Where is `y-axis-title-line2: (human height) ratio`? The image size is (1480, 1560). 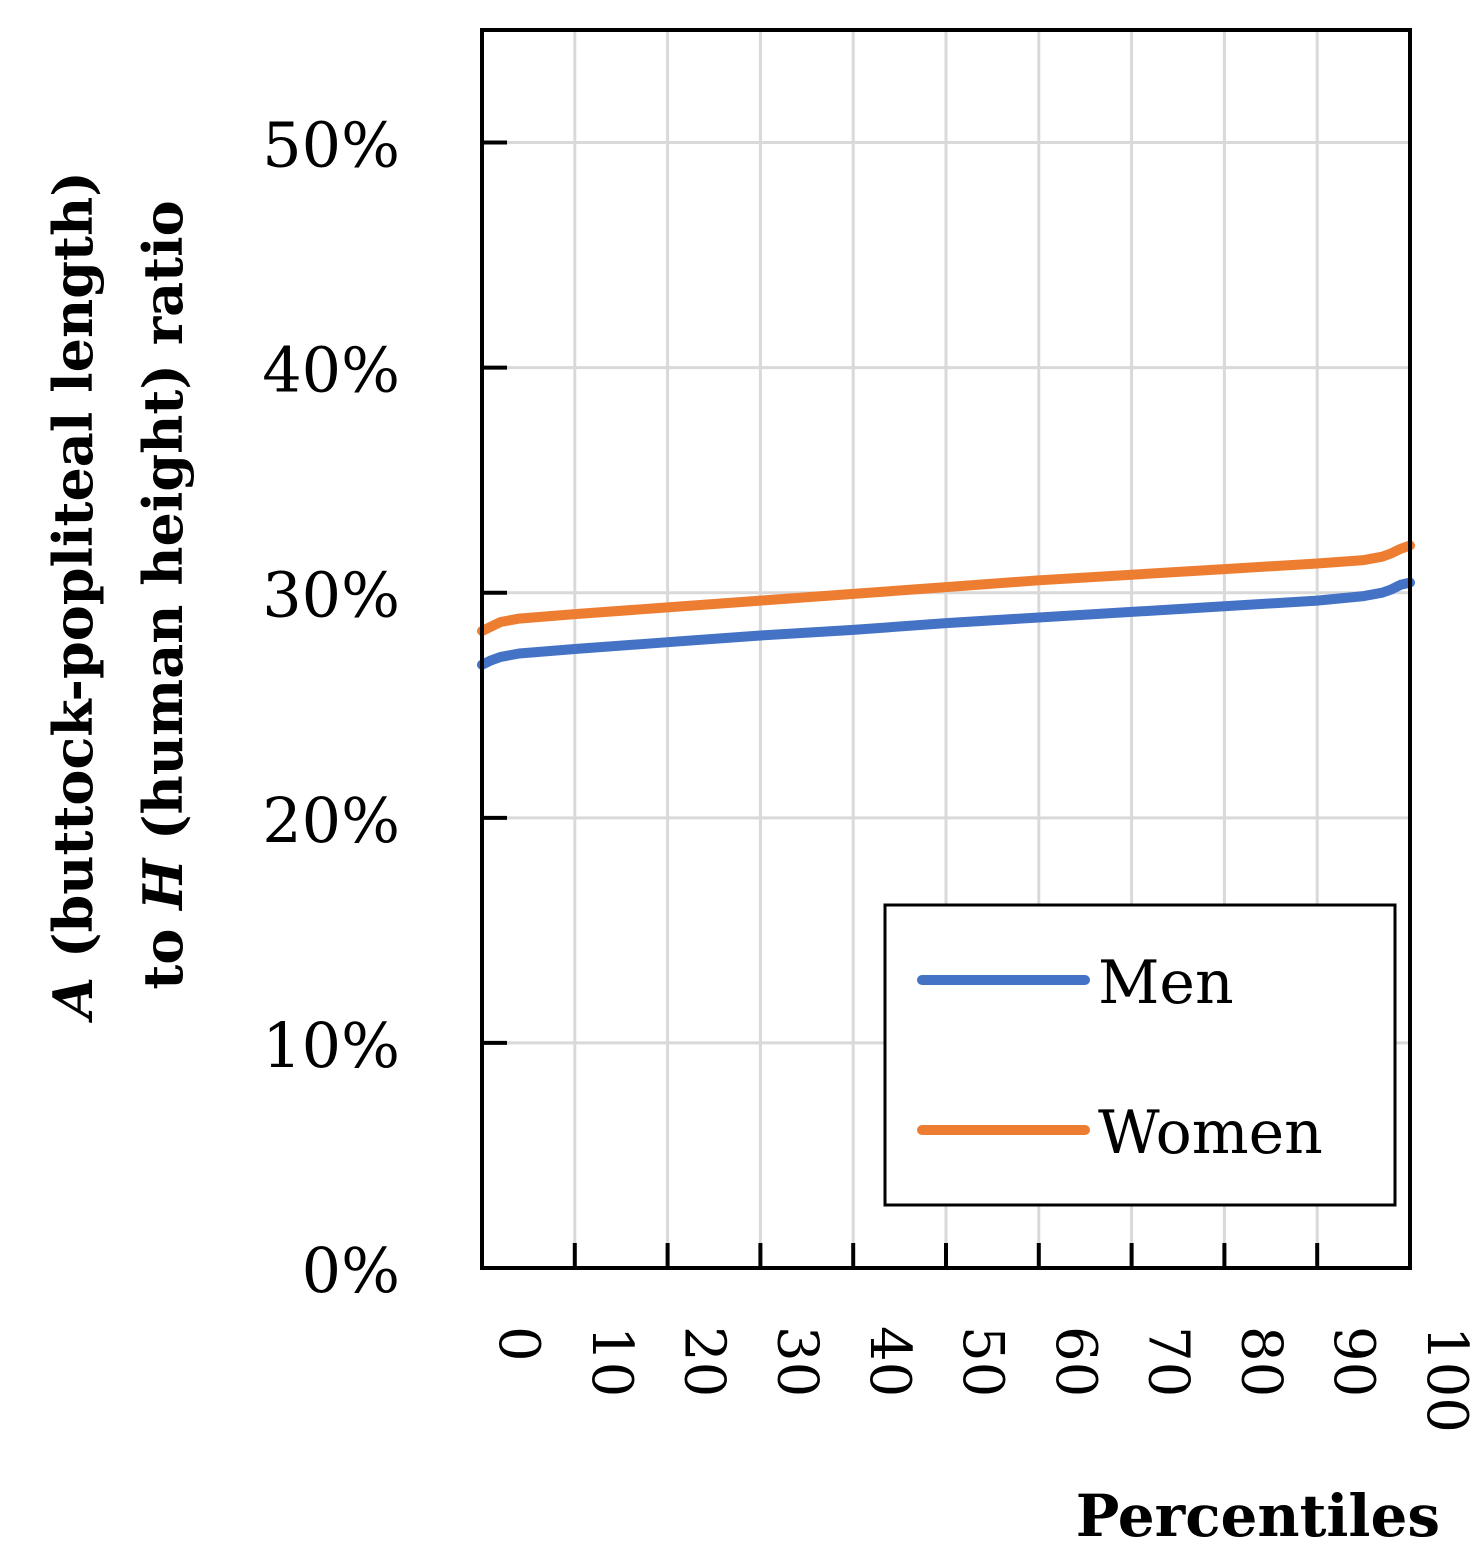
y-axis-title-line2: (human height) ratio is located at coordinates (163, 529).